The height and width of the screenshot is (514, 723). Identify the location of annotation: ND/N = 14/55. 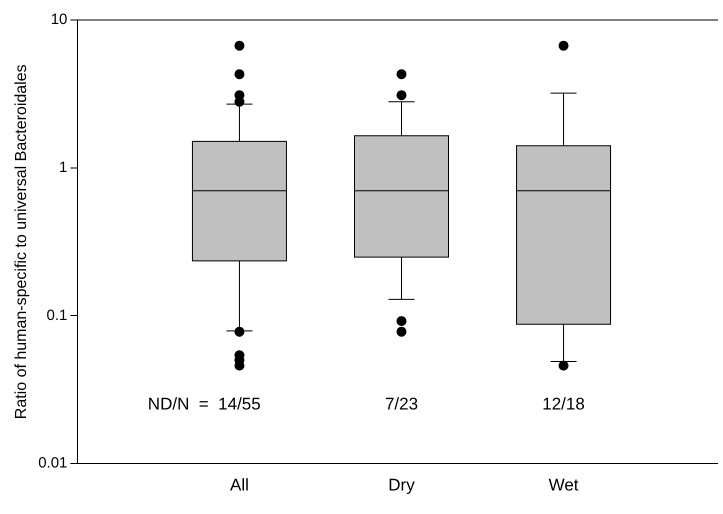
(204, 404).